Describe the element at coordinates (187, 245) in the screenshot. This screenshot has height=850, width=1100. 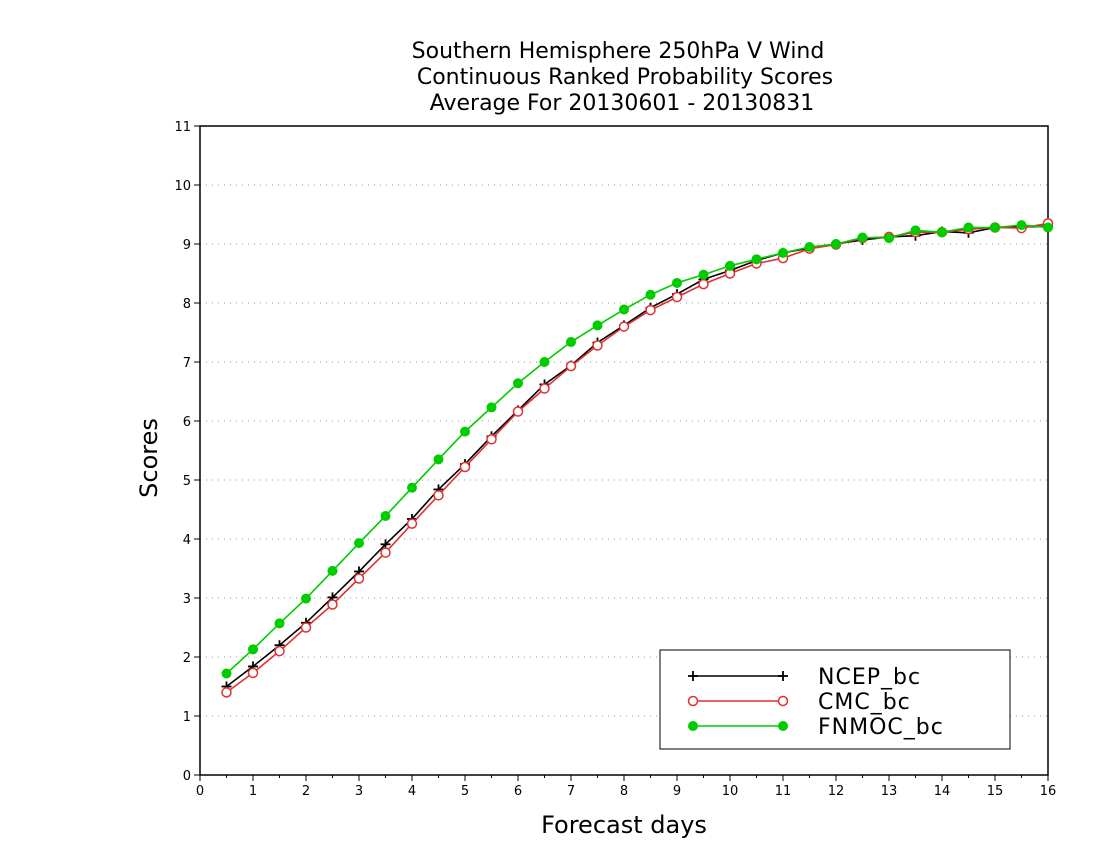
I see `y-tick-label: 9` at that location.